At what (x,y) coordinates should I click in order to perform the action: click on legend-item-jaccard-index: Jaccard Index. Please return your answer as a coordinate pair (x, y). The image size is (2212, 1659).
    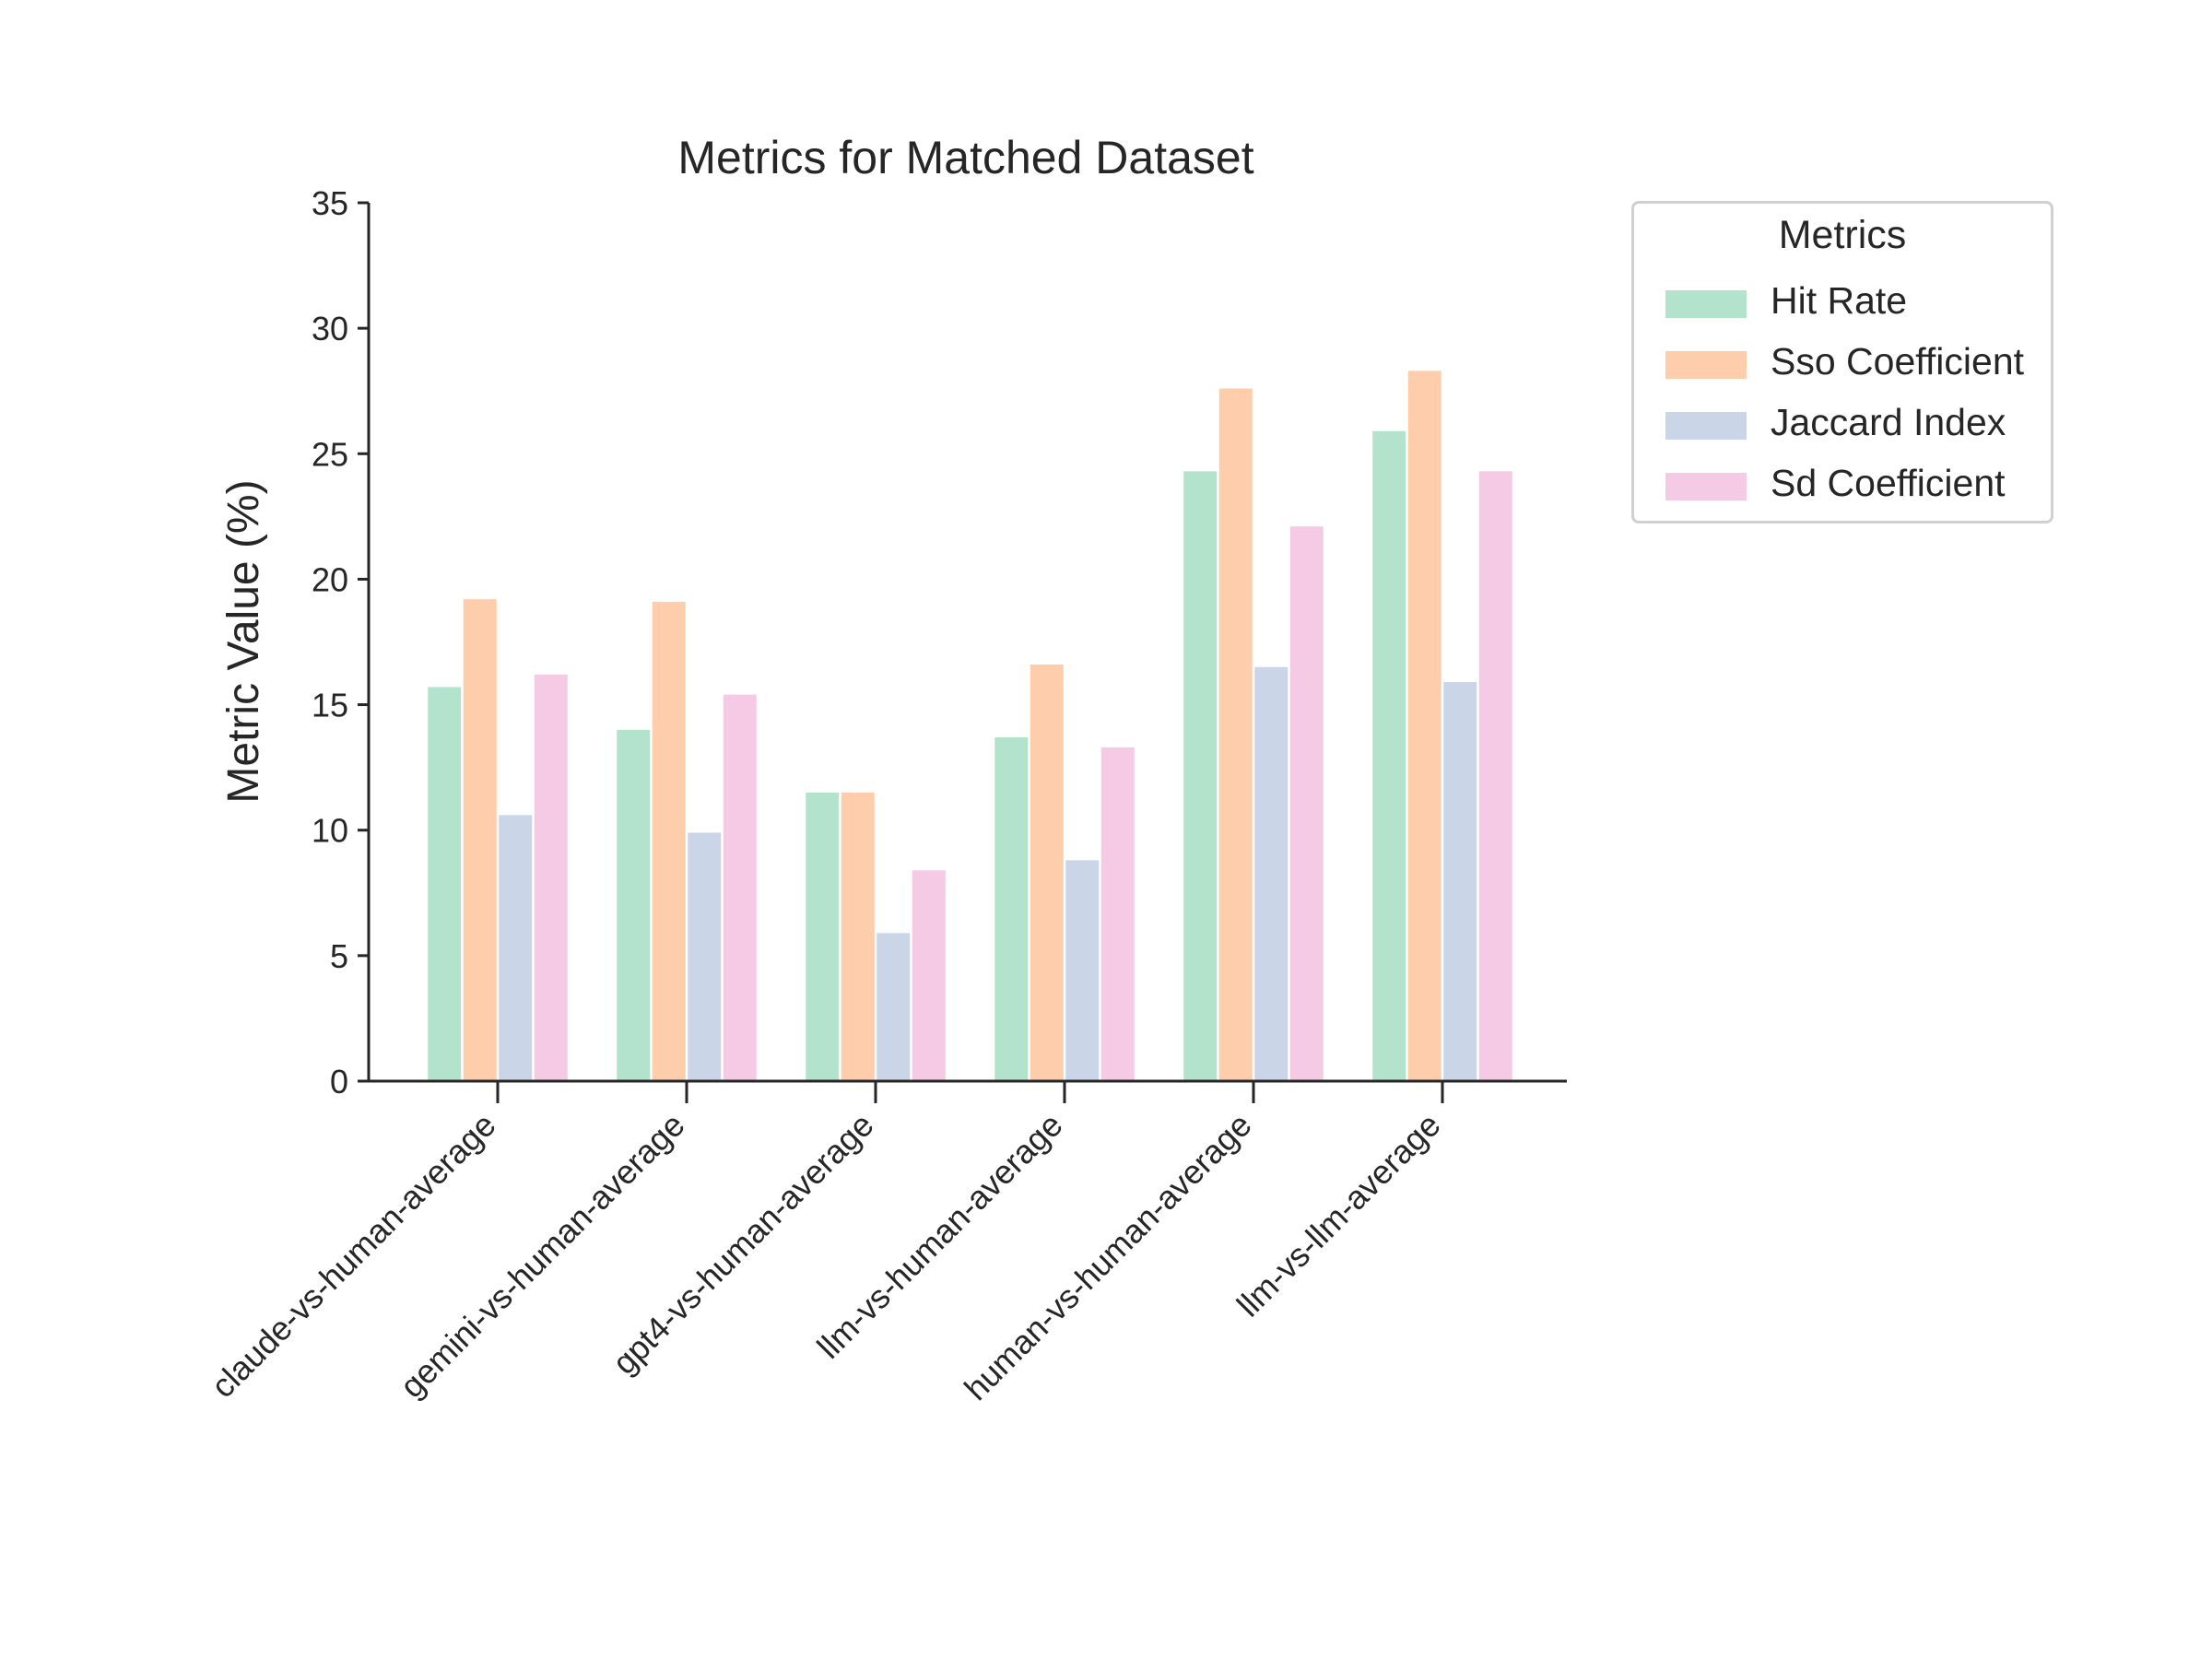
    Looking at the image, I should click on (1846, 425).